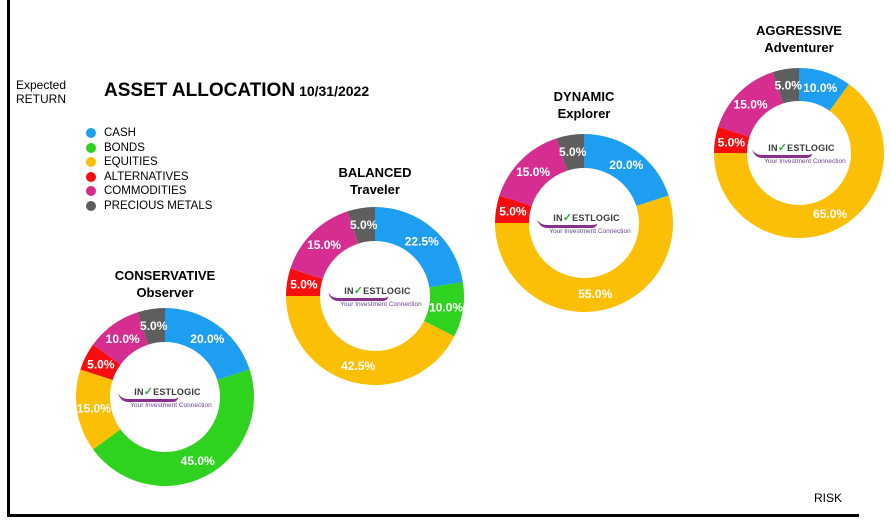 This screenshot has height=520, width=891. What do you see at coordinates (8, 258) in the screenshot?
I see `y-axis-line` at bounding box center [8, 258].